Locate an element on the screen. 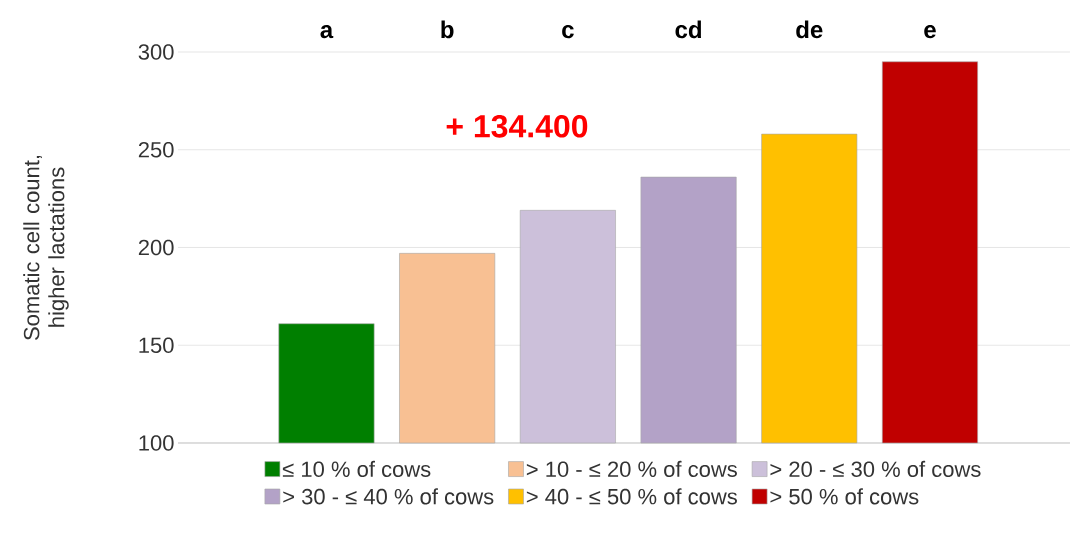 The width and height of the screenshot is (1072, 556). legend-label: > 10 - ≤ 20 % of cows is located at coordinates (631, 469).